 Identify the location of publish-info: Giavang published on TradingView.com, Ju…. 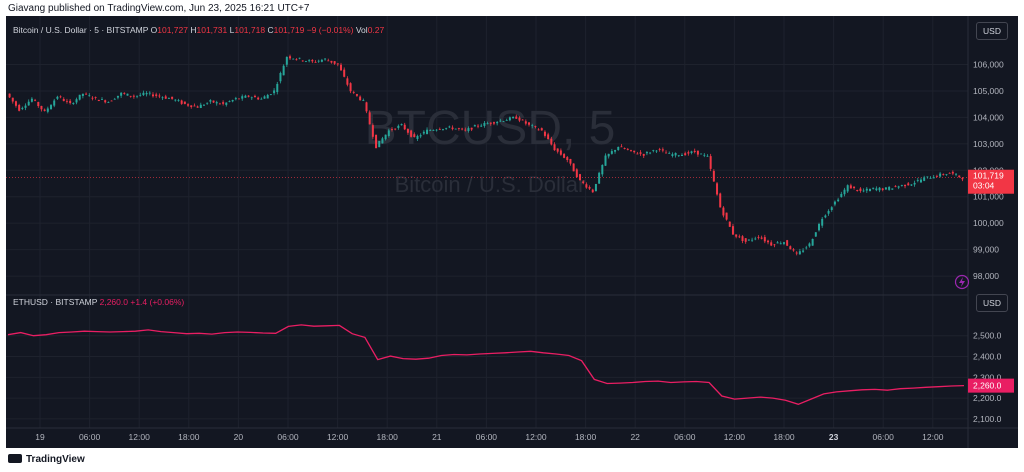
(159, 8).